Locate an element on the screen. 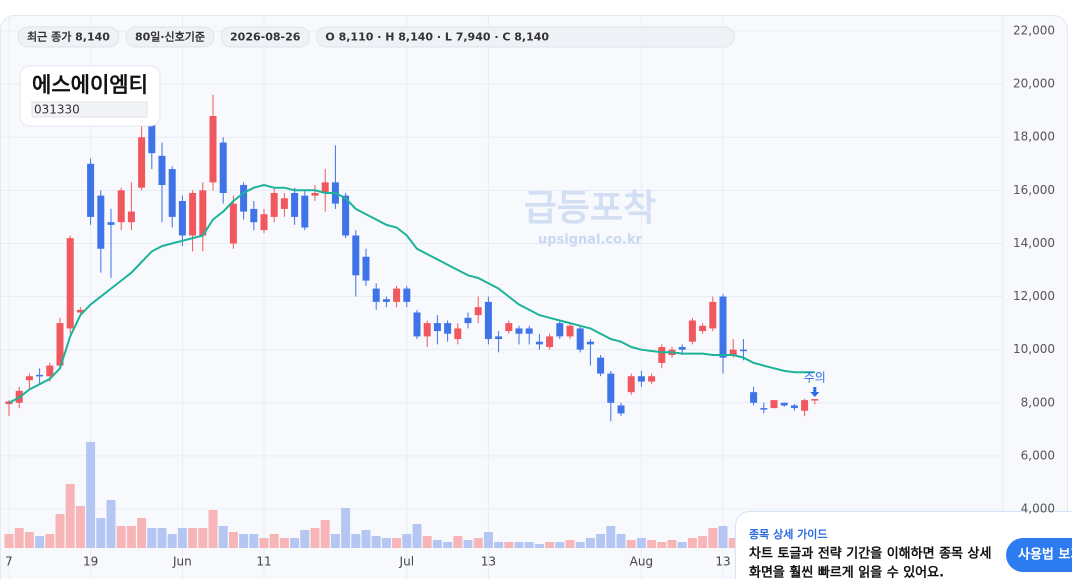 The image size is (1072, 579). guide-title: 종목 상세 가이드 is located at coordinates (788, 534).